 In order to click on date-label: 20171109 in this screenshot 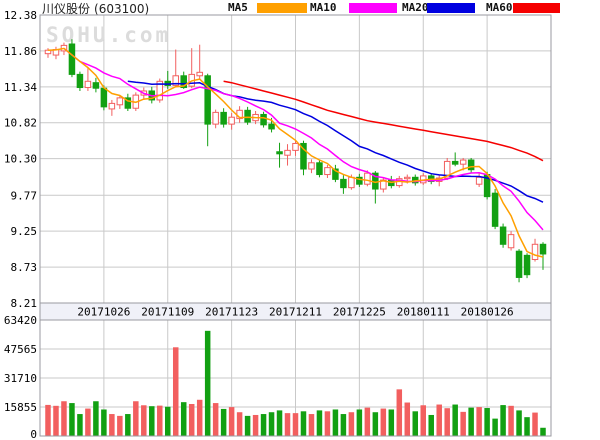, I will do `click(167, 312)`.